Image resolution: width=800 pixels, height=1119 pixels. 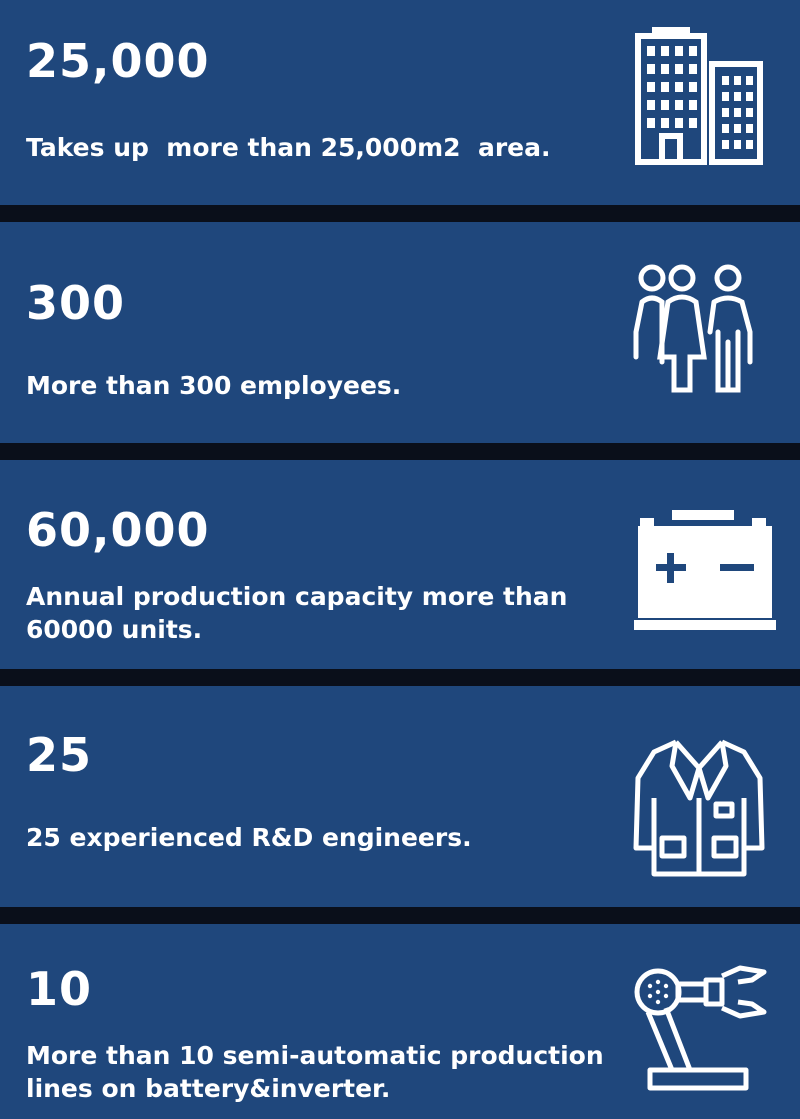 I want to click on stat-description: 25 experienced R&D engineers., so click(x=249, y=837).